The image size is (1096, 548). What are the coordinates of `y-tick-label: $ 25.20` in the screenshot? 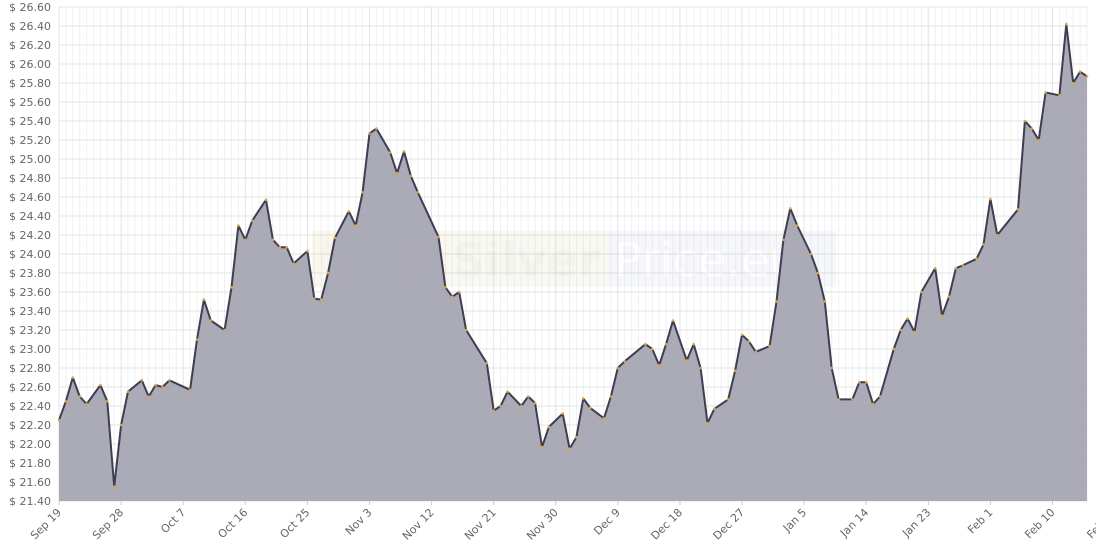 It's located at (30, 140).